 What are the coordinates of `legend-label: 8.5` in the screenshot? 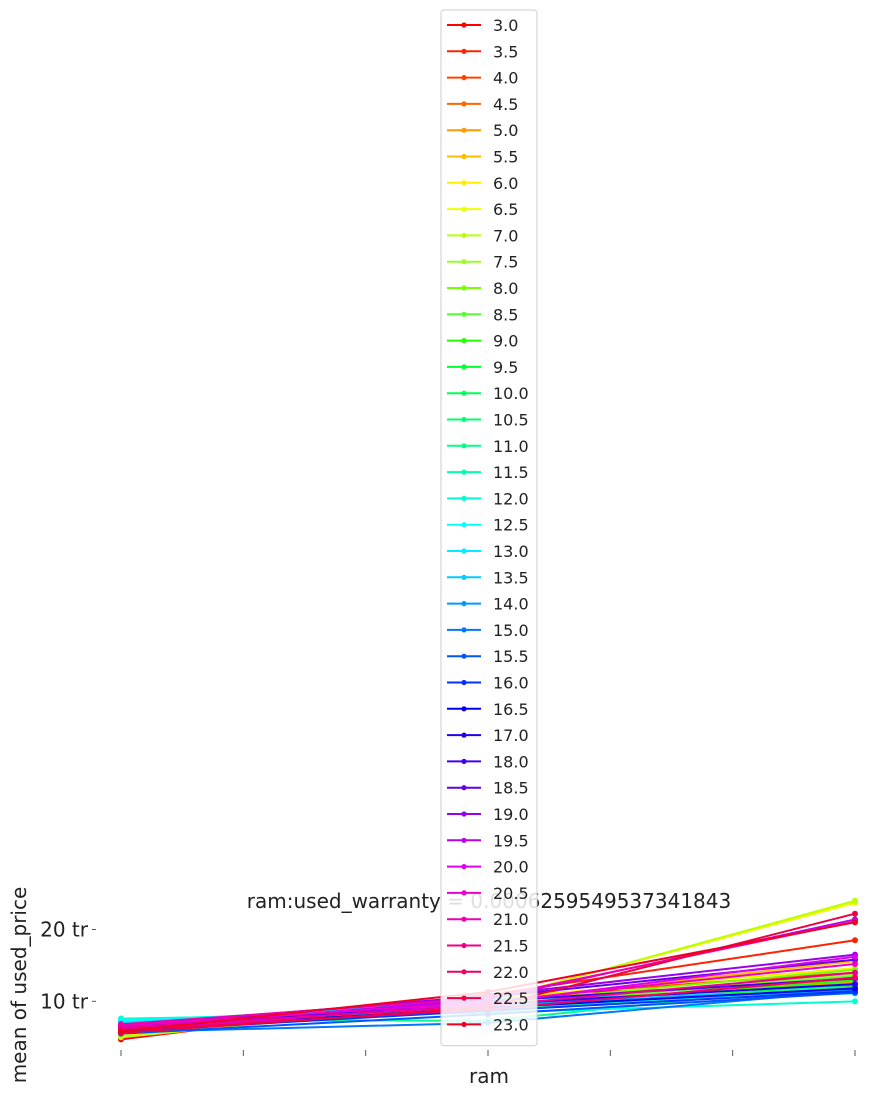 It's located at (505, 314).